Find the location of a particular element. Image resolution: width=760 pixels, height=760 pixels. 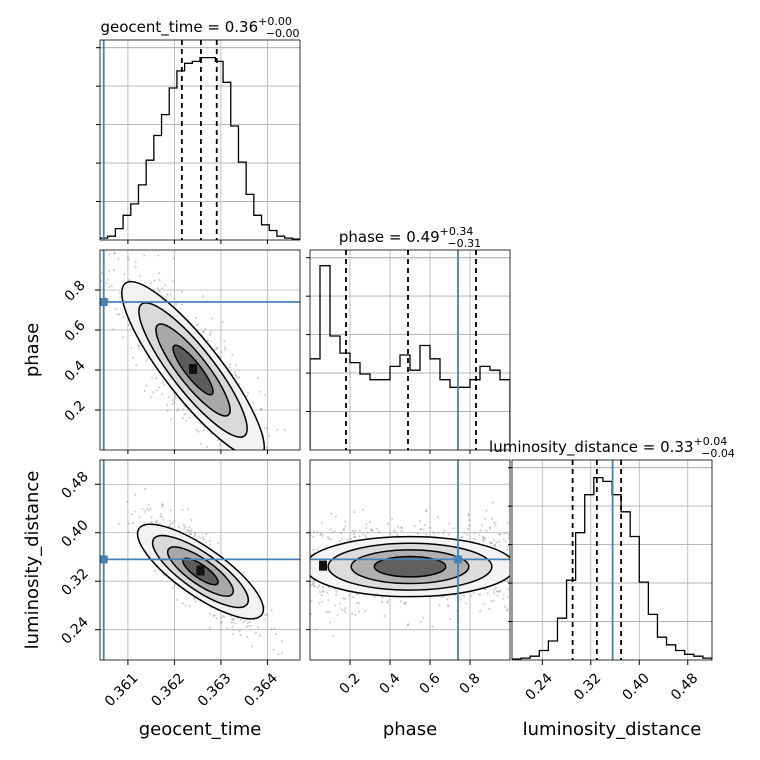

scatter-content is located at coordinates (410, 569).